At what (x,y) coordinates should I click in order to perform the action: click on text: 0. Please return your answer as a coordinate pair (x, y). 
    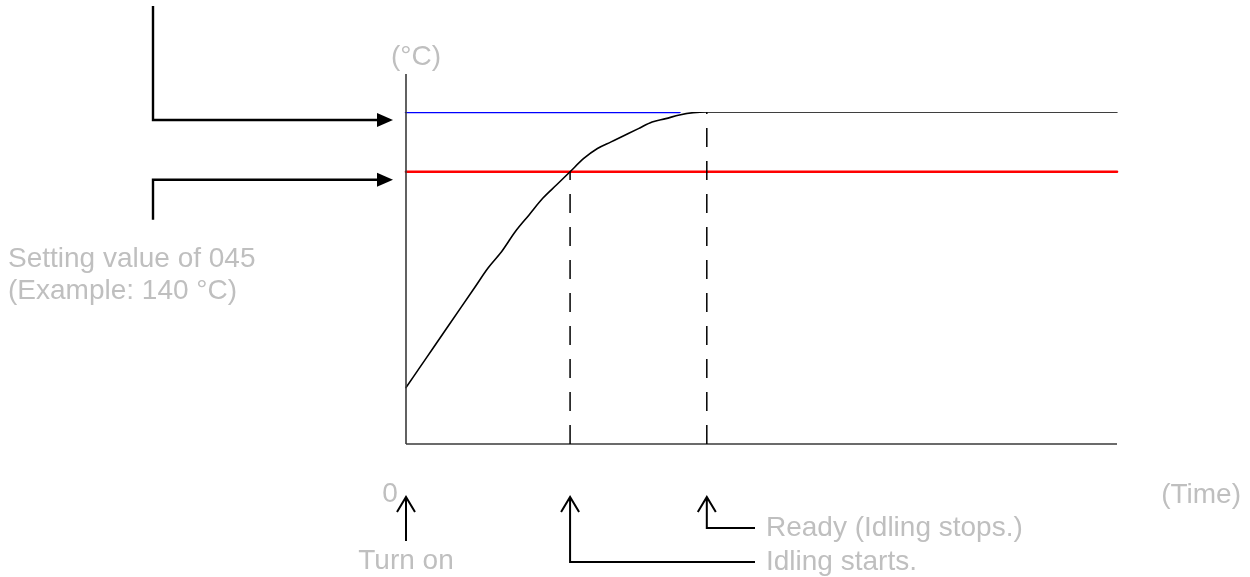
    Looking at the image, I should click on (390, 493).